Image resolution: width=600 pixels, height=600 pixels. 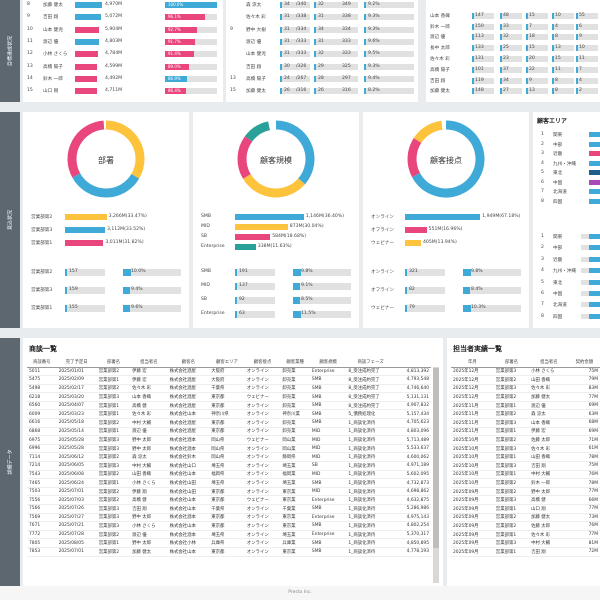 What do you see at coordinates (30, 66) in the screenshot?
I see `rank-number: 13` at bounding box center [30, 66].